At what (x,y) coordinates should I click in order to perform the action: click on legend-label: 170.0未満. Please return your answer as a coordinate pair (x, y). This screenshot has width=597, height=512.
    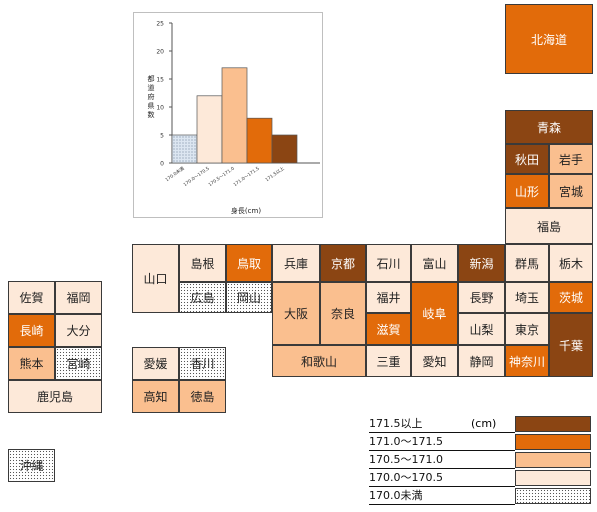
    Looking at the image, I should click on (442, 496).